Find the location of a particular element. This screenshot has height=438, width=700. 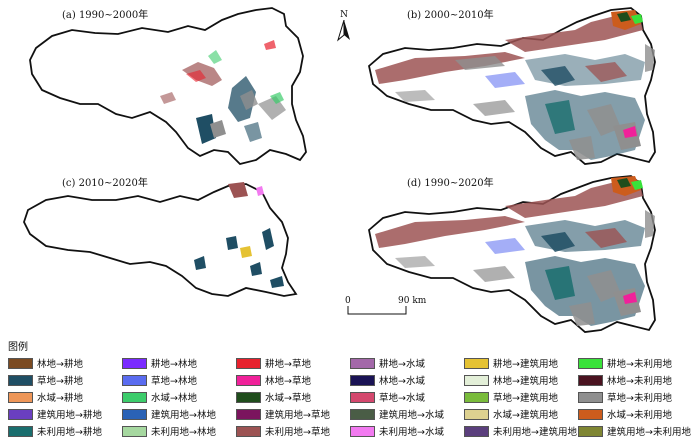

panel-a-map is located at coordinates (168, 86).